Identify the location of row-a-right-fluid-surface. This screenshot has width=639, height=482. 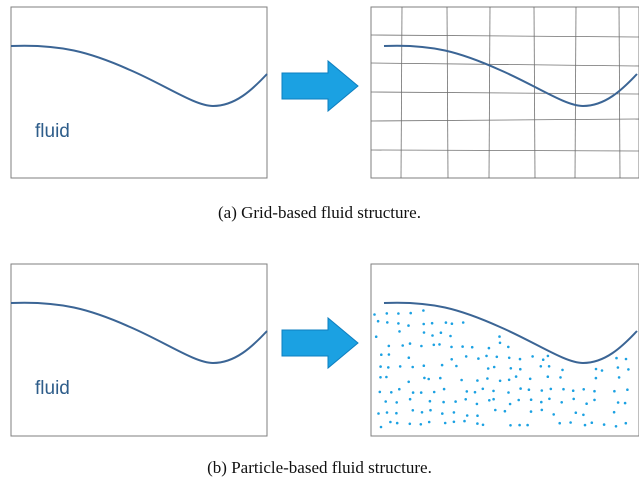
(510, 76).